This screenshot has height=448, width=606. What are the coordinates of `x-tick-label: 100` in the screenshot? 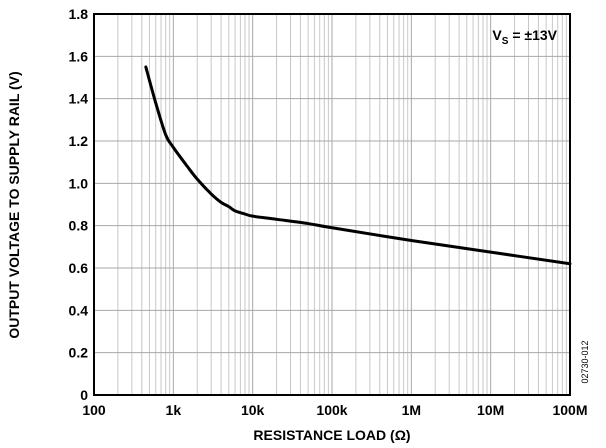 It's located at (94, 410).